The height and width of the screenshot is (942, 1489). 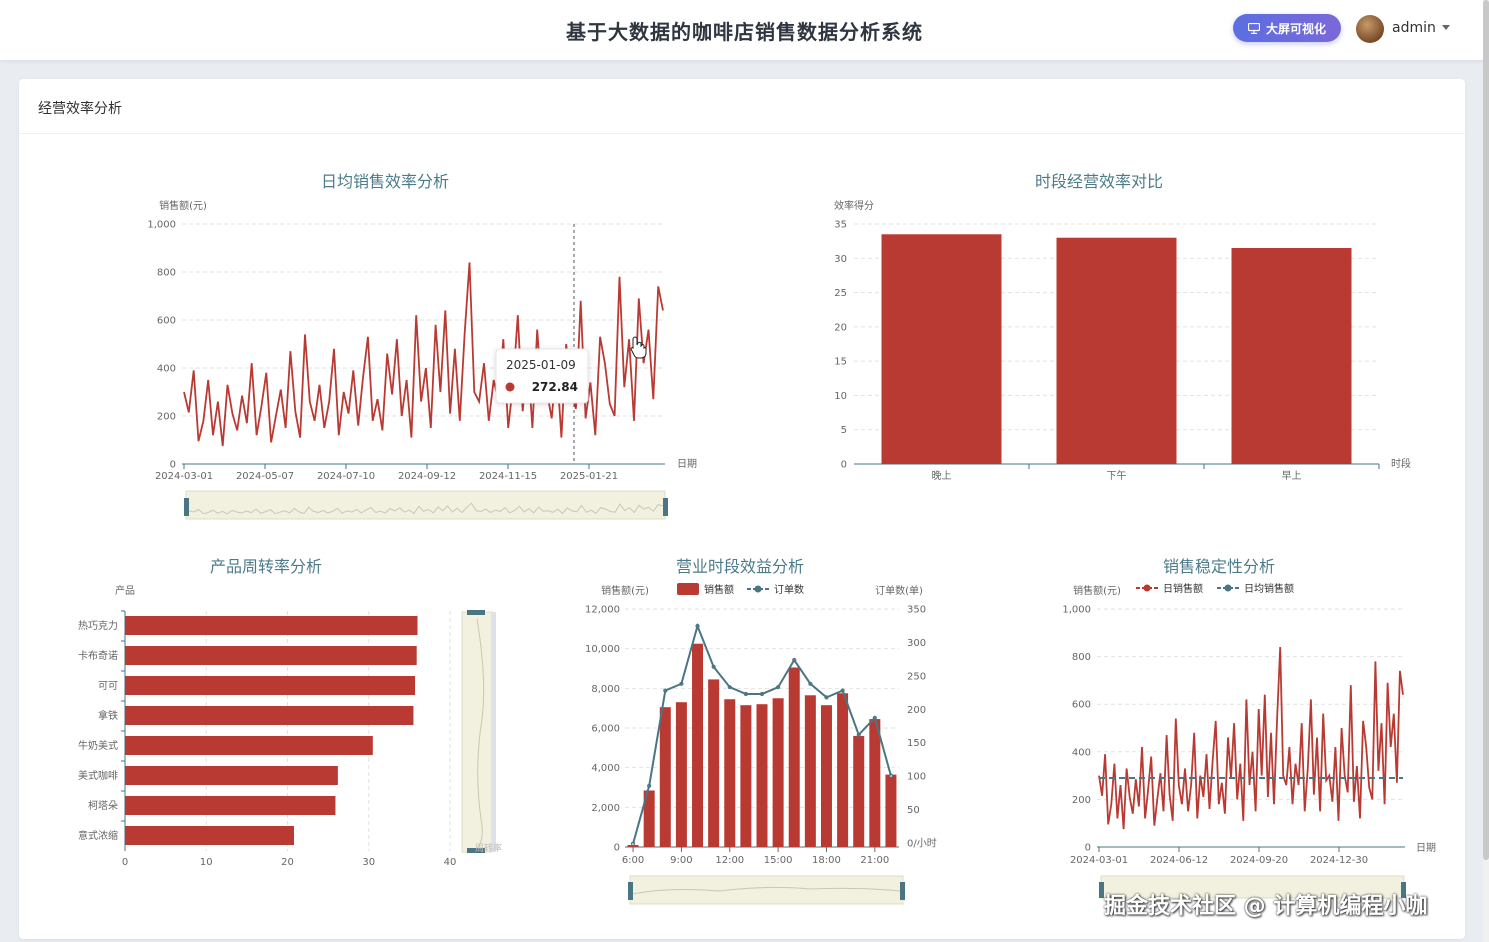 What do you see at coordinates (108, 686) in the screenshot?
I see `turnover-y-tick-label: 可可` at bounding box center [108, 686].